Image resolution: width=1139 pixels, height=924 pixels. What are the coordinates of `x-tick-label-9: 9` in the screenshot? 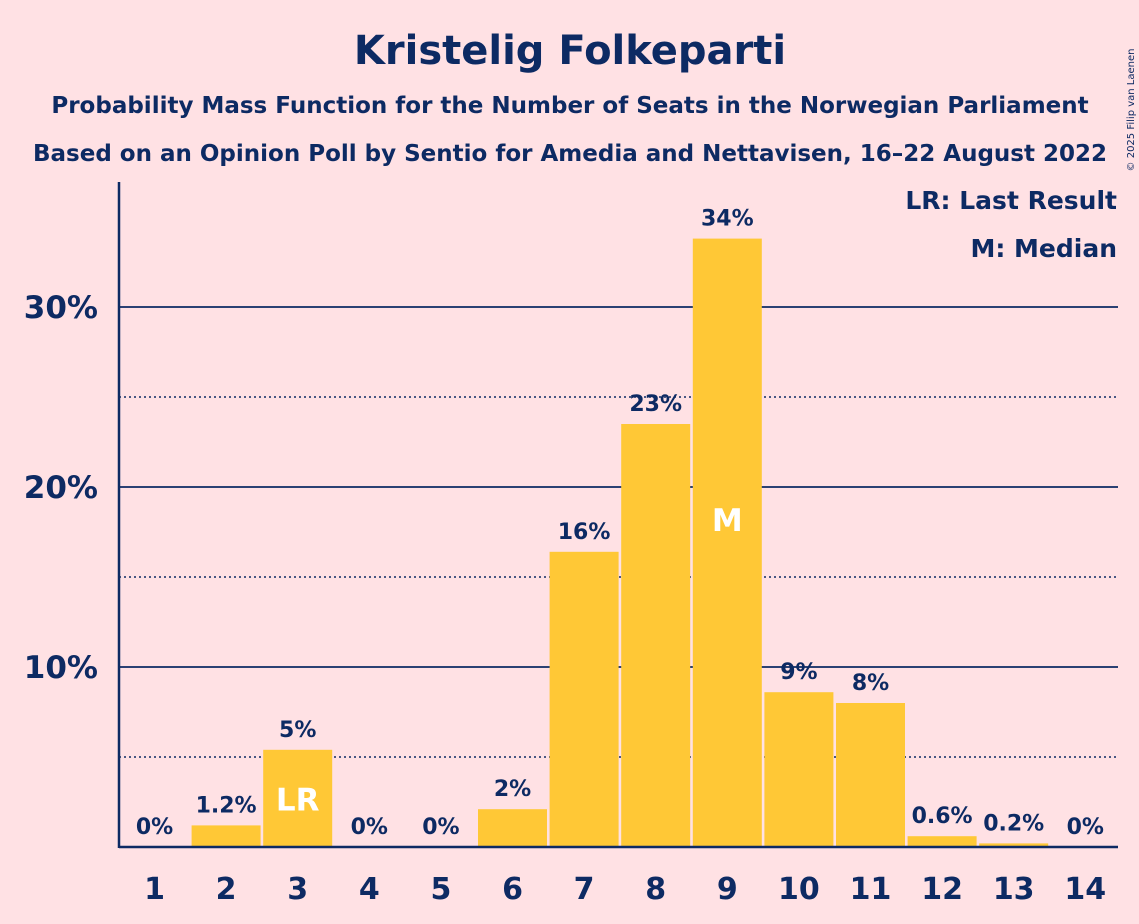 It's located at (727, 889).